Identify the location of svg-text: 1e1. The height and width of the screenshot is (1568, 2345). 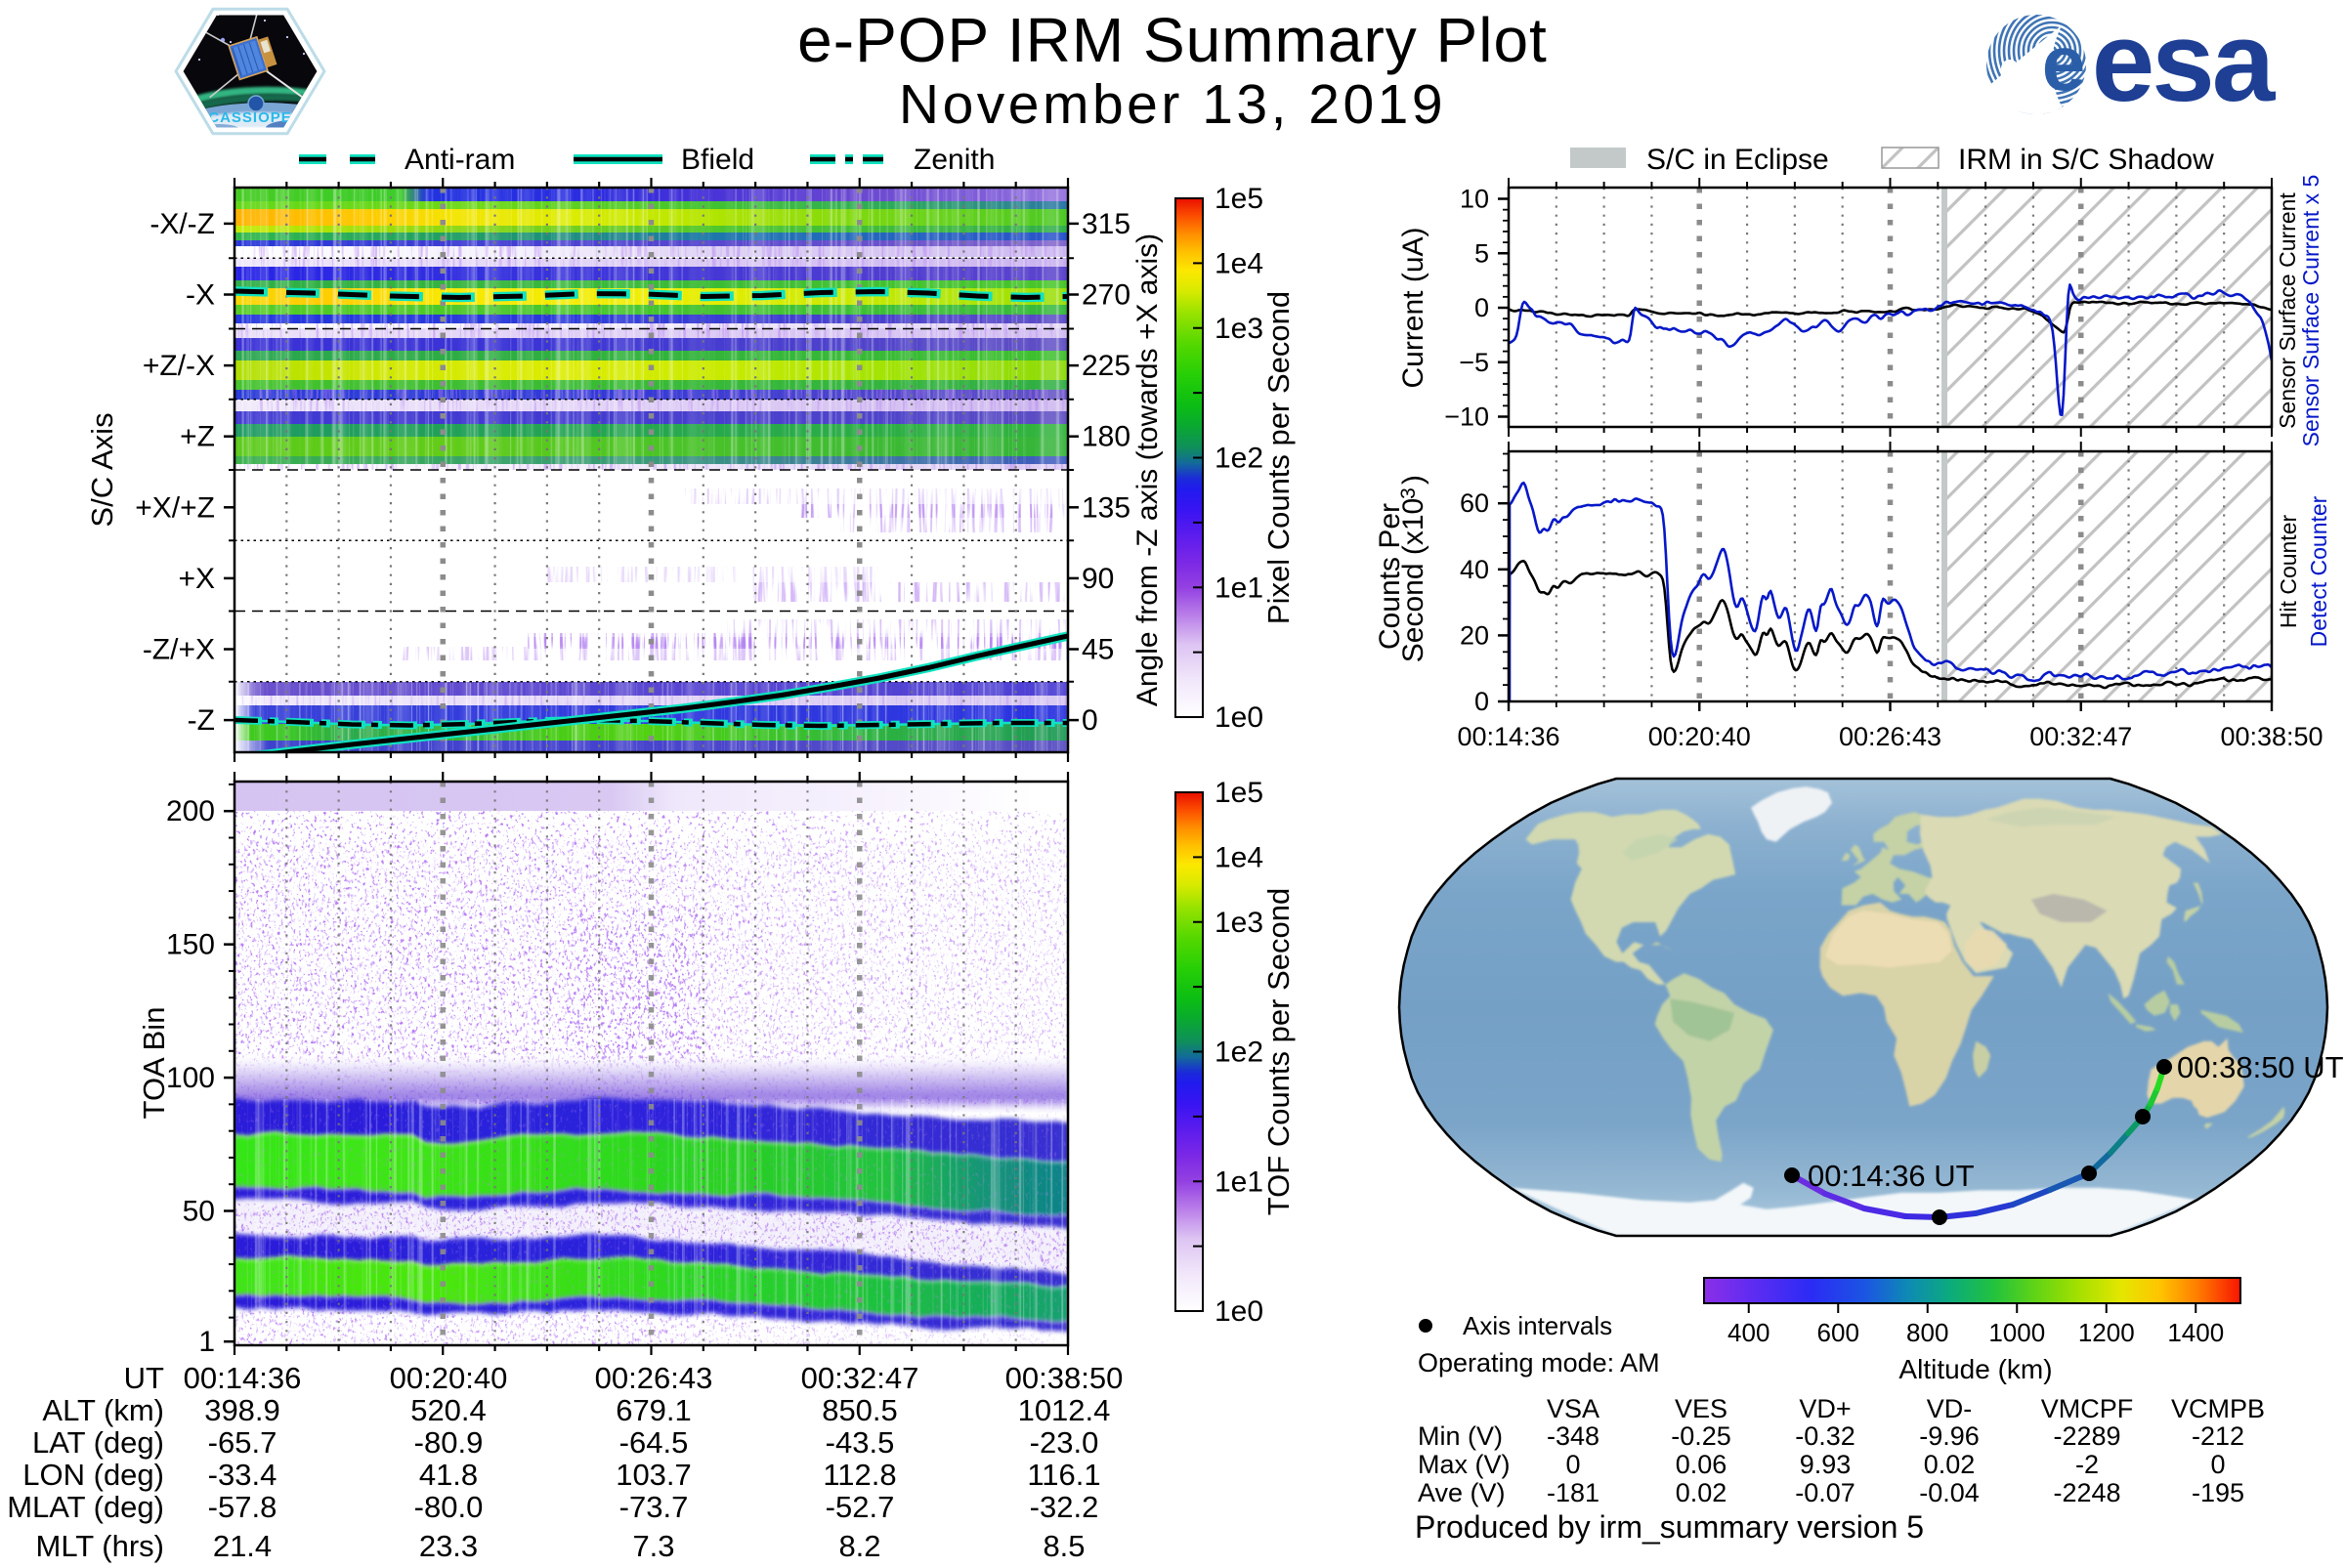
(1239, 588).